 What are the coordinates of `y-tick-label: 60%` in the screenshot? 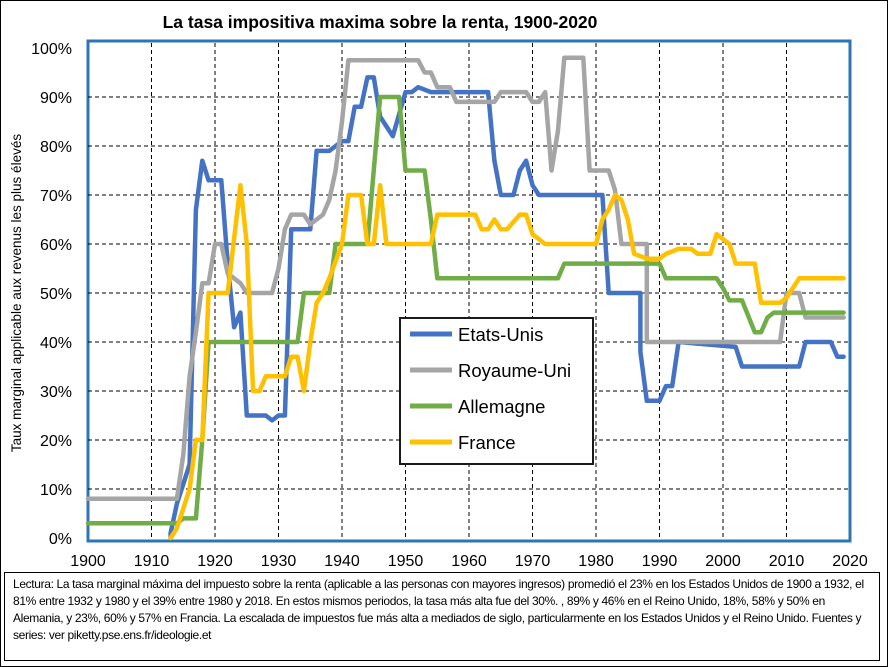 It's located at (56, 245).